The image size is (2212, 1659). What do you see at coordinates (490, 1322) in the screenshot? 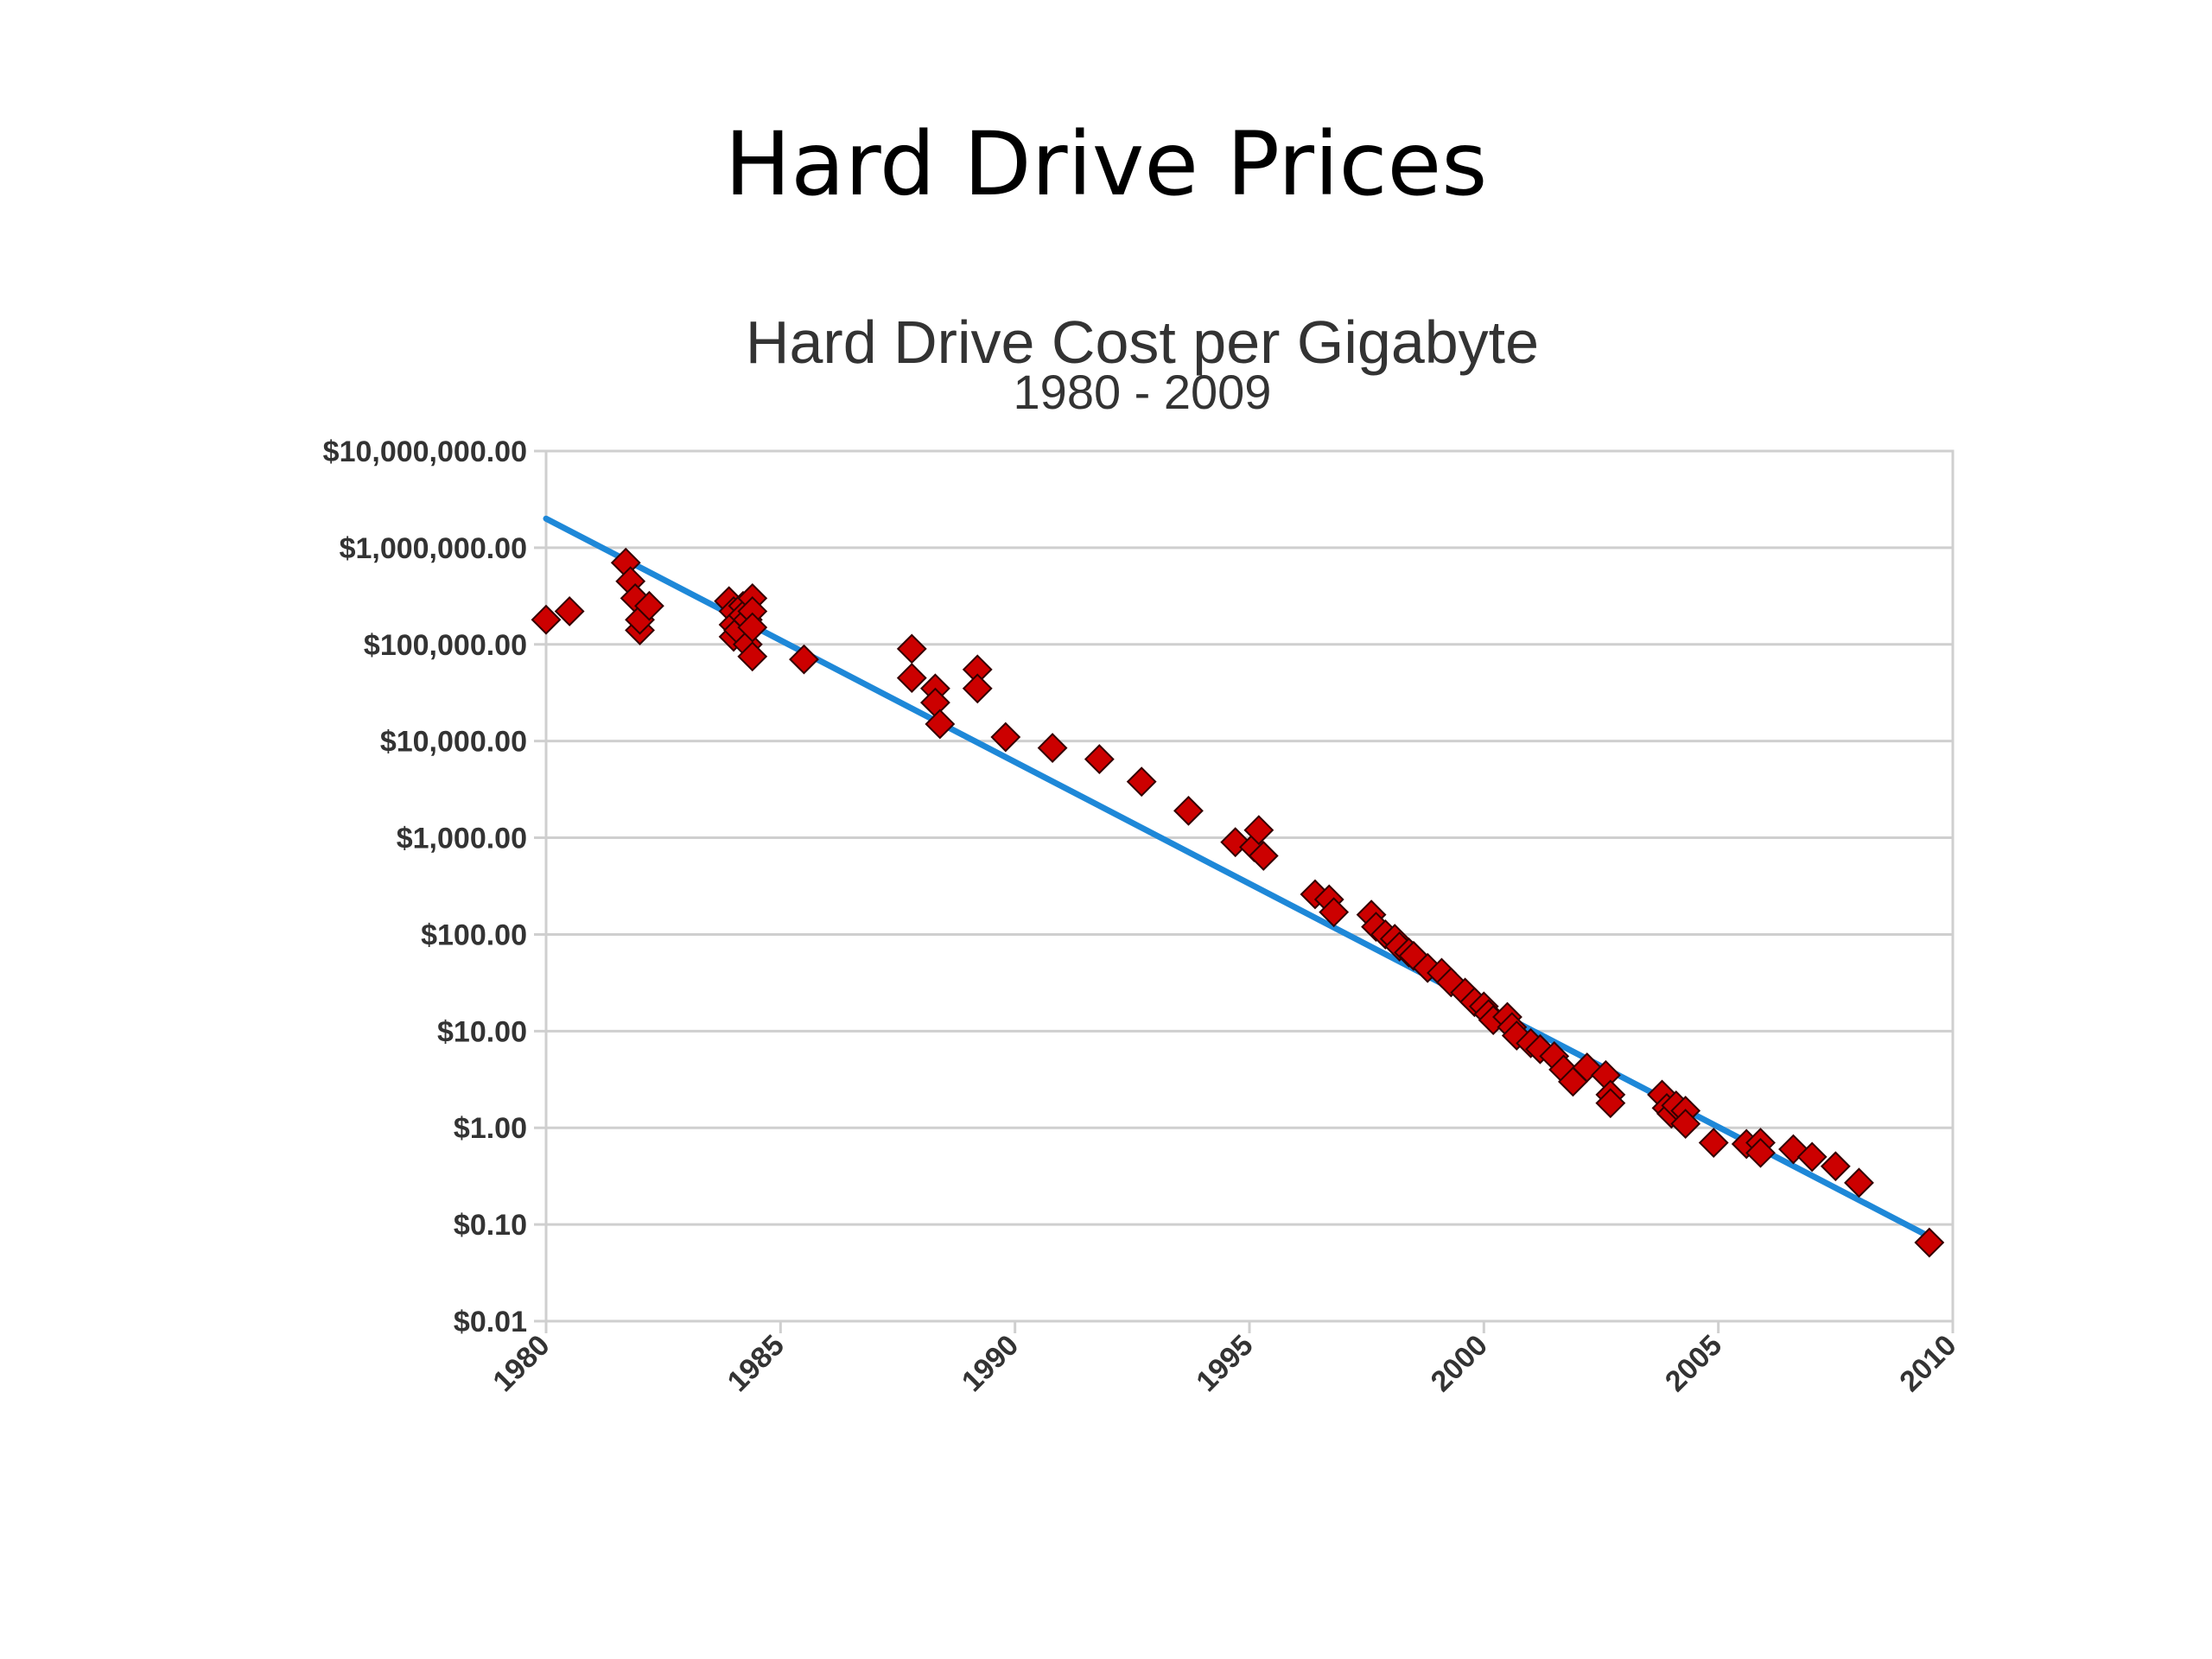
I see `y-tick-label: $0.01` at bounding box center [490, 1322].